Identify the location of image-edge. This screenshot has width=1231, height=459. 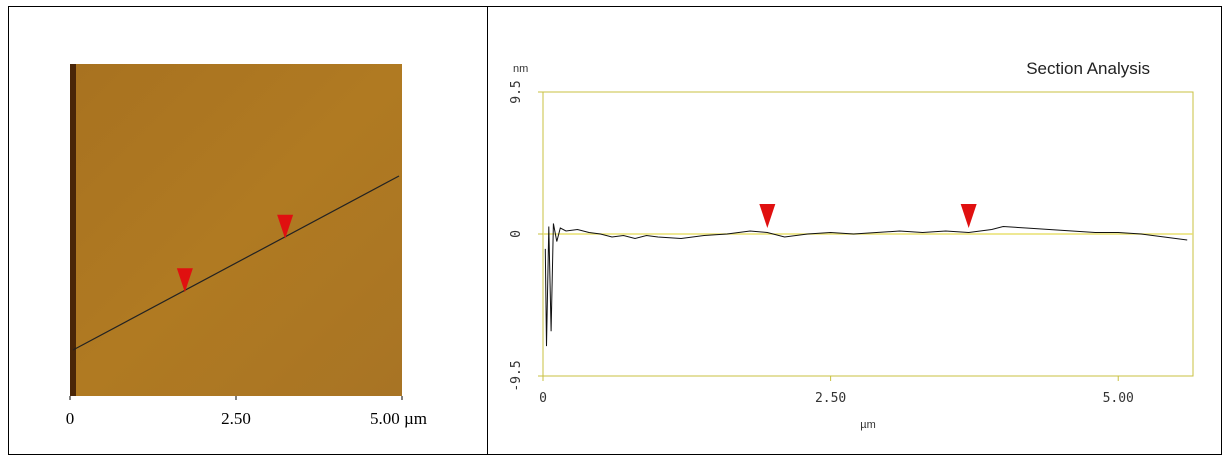
(73, 230).